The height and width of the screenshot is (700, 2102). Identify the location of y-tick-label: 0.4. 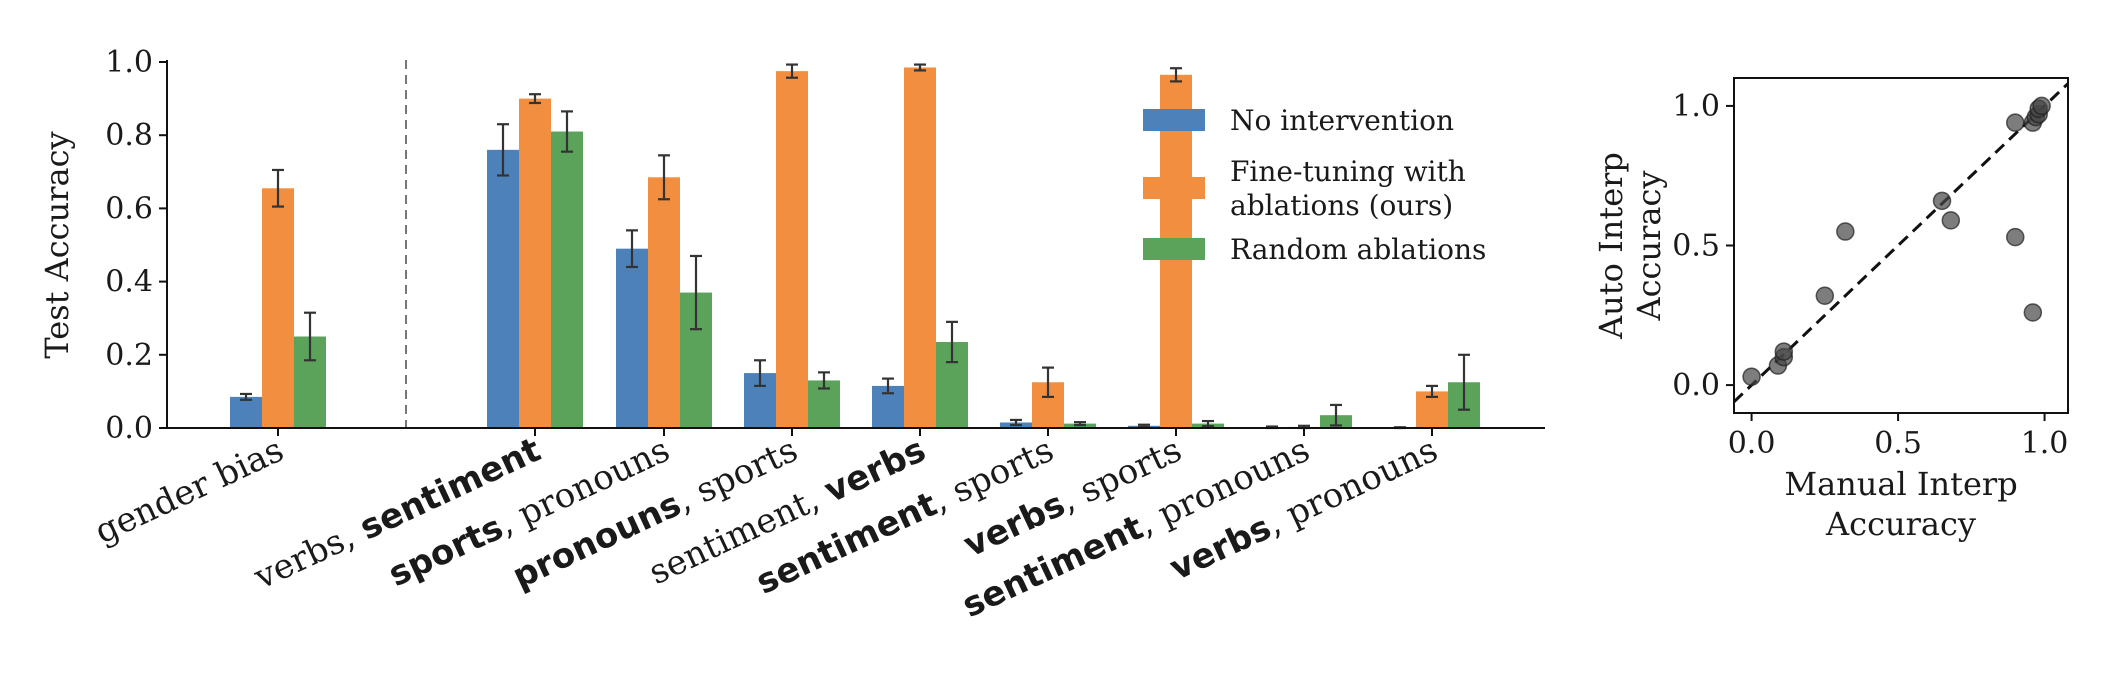
(129, 282).